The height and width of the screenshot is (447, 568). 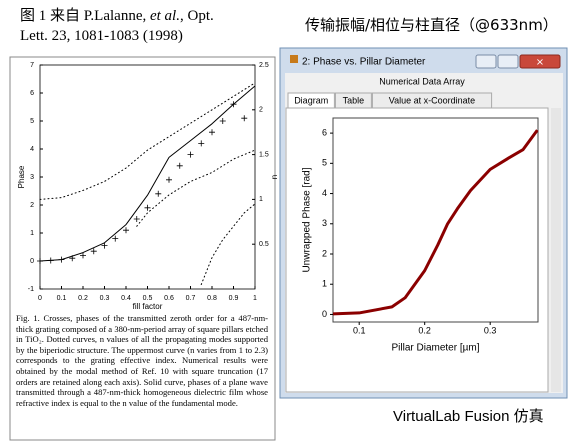 What do you see at coordinates (32, 65) in the screenshot?
I see `y-tick-label: 7` at bounding box center [32, 65].